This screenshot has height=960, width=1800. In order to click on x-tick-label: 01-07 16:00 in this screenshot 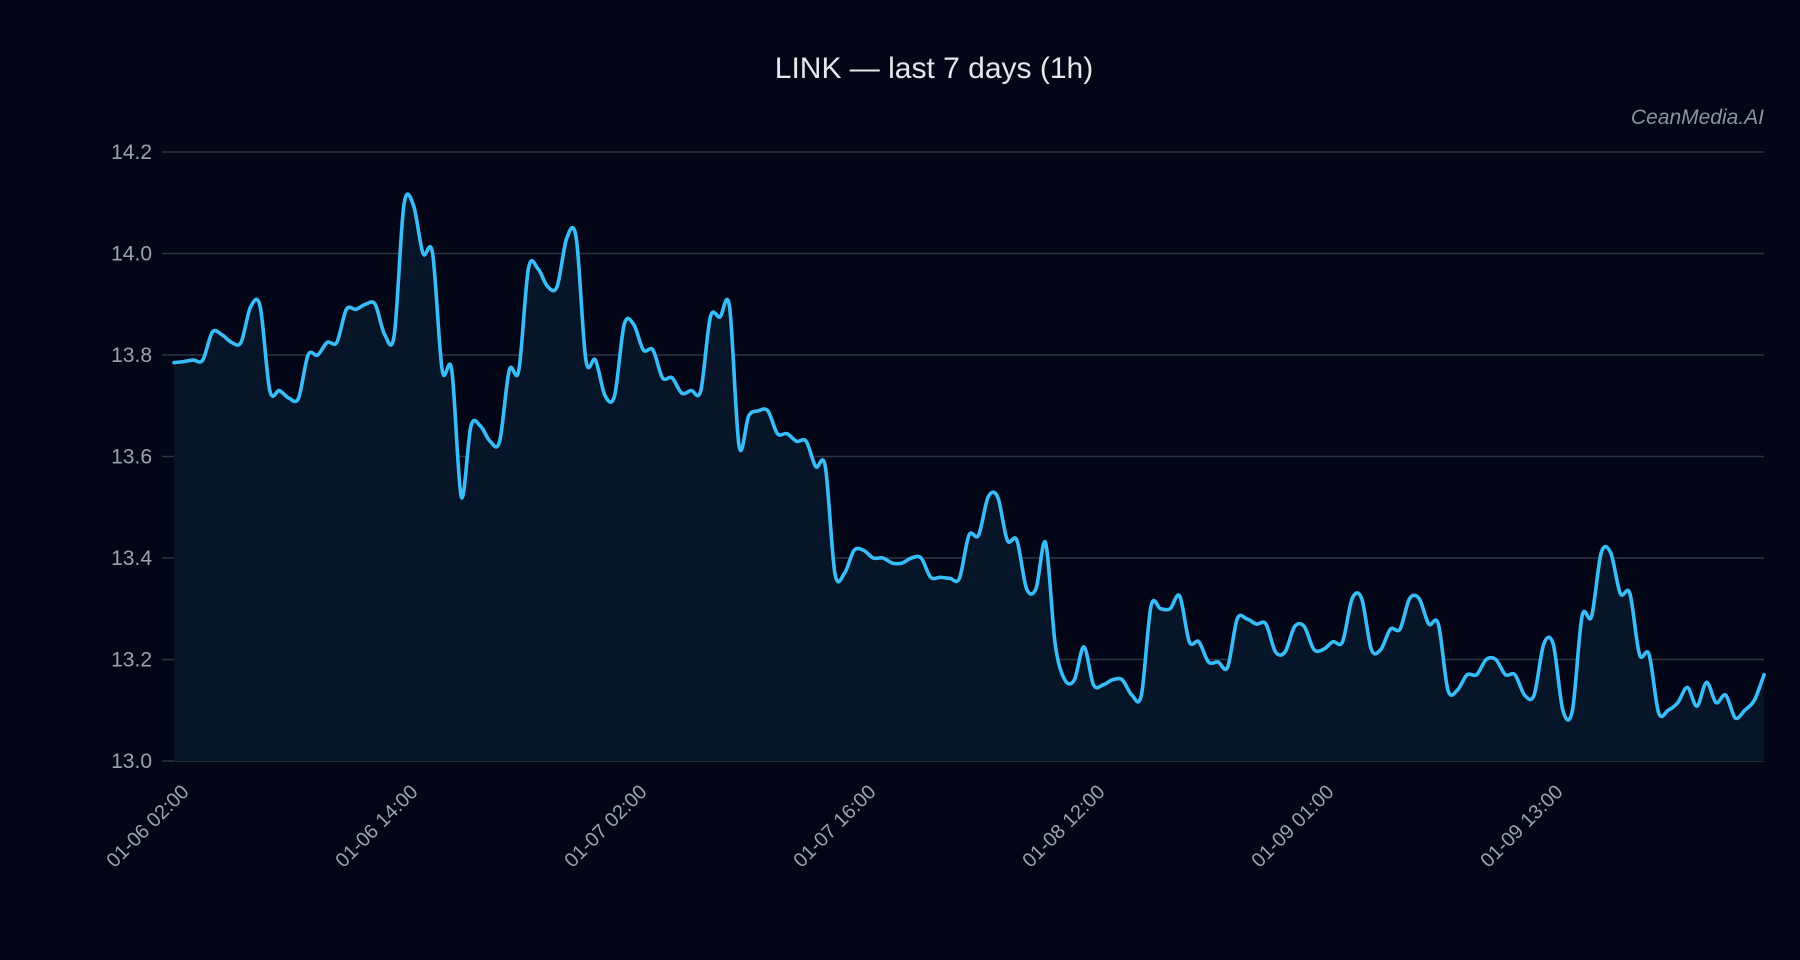, I will do `click(834, 826)`.